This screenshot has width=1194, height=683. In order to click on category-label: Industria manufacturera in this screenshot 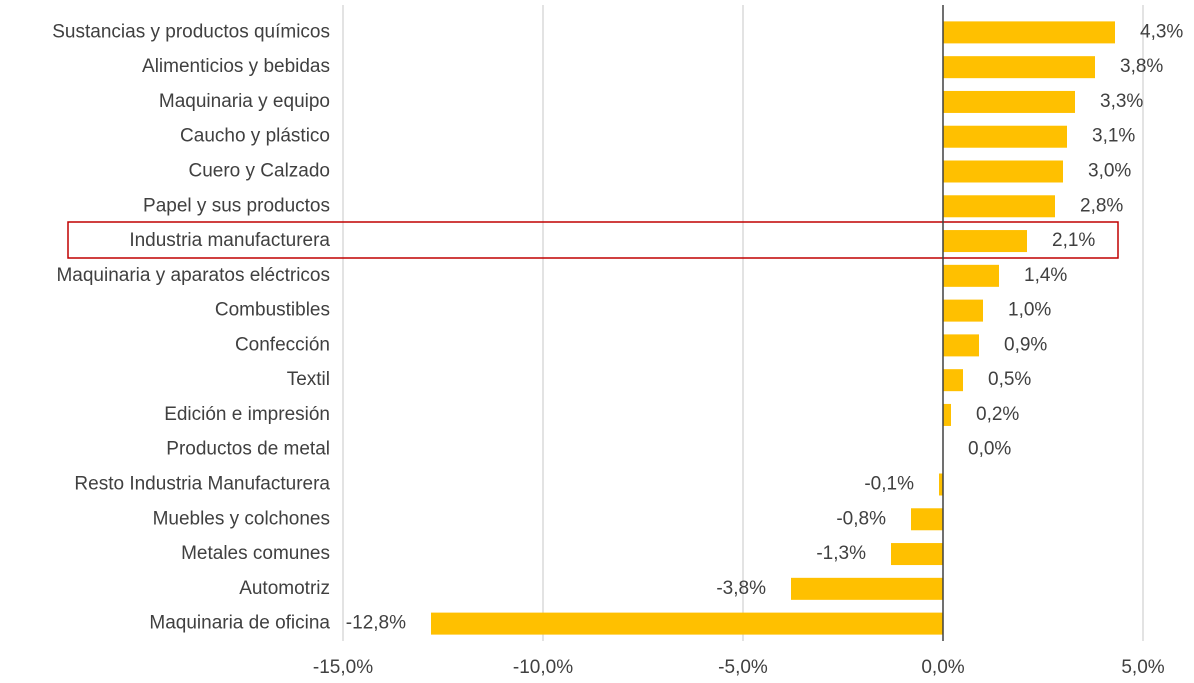, I will do `click(229, 240)`.